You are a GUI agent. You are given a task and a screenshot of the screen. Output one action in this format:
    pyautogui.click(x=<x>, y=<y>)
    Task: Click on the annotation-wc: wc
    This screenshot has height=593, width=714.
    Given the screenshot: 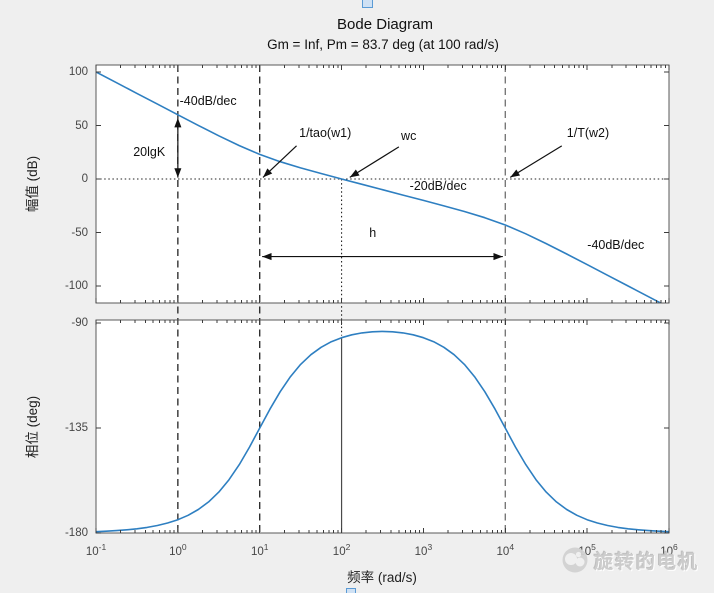 What is the action you would take?
    pyautogui.click(x=409, y=136)
    